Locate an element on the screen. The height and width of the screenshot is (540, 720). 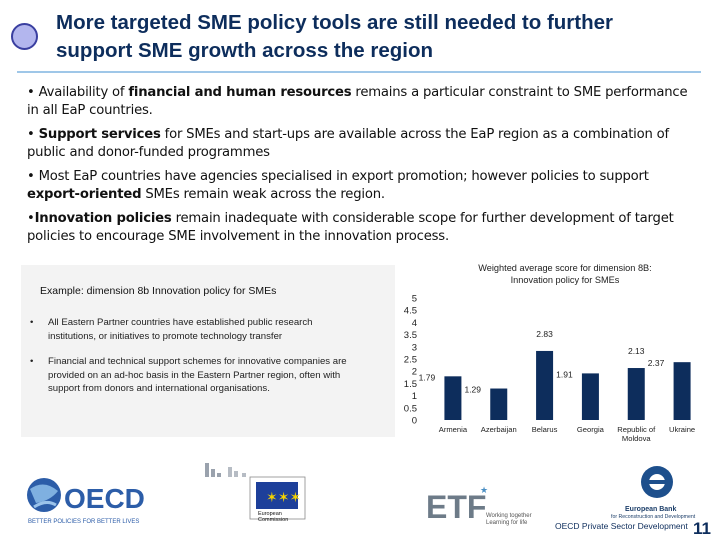
bar-ukraine is located at coordinates (682, 391).